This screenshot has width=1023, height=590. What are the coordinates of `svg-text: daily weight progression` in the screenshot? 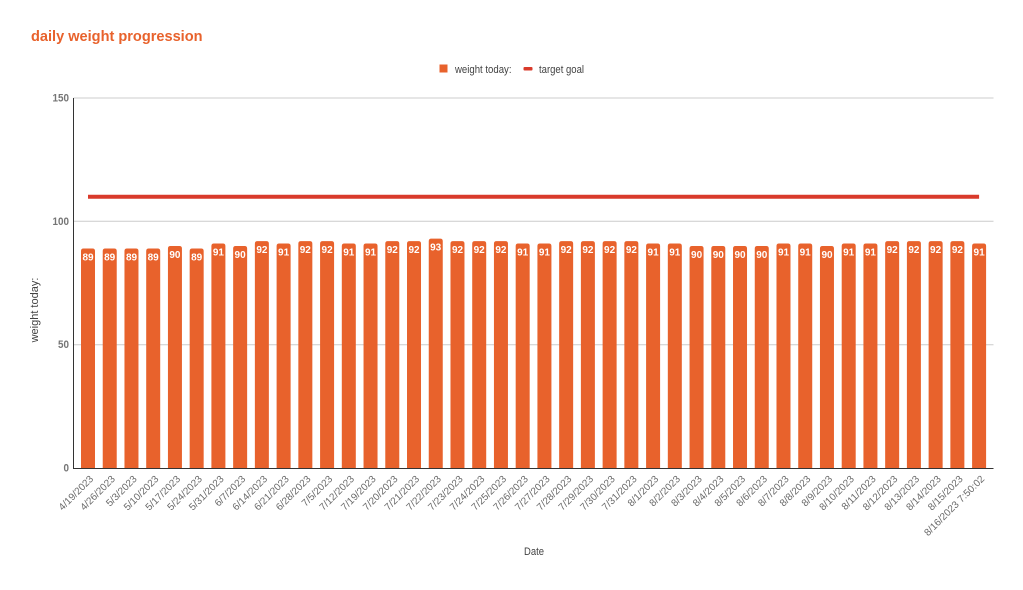 It's located at (117, 36).